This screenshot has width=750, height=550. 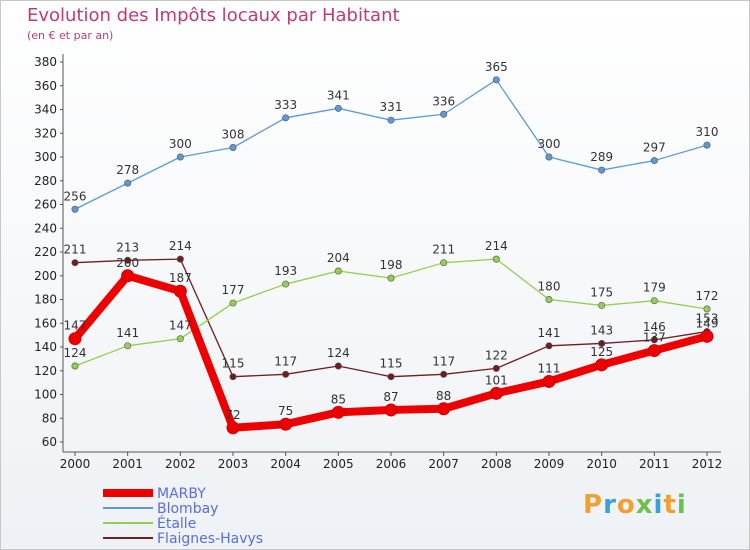 I want to click on data-label: 137, so click(x=654, y=338).